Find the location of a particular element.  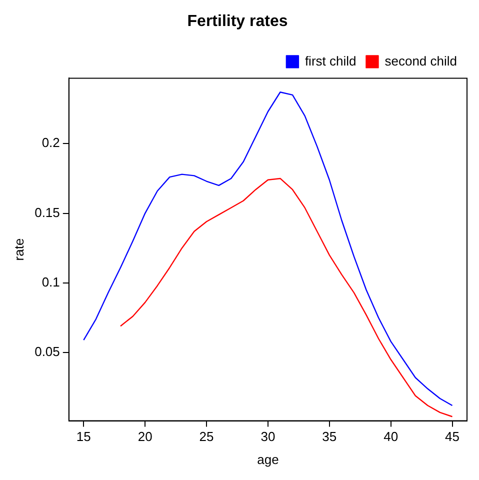

chart-title: Fertility rates is located at coordinates (237, 21).